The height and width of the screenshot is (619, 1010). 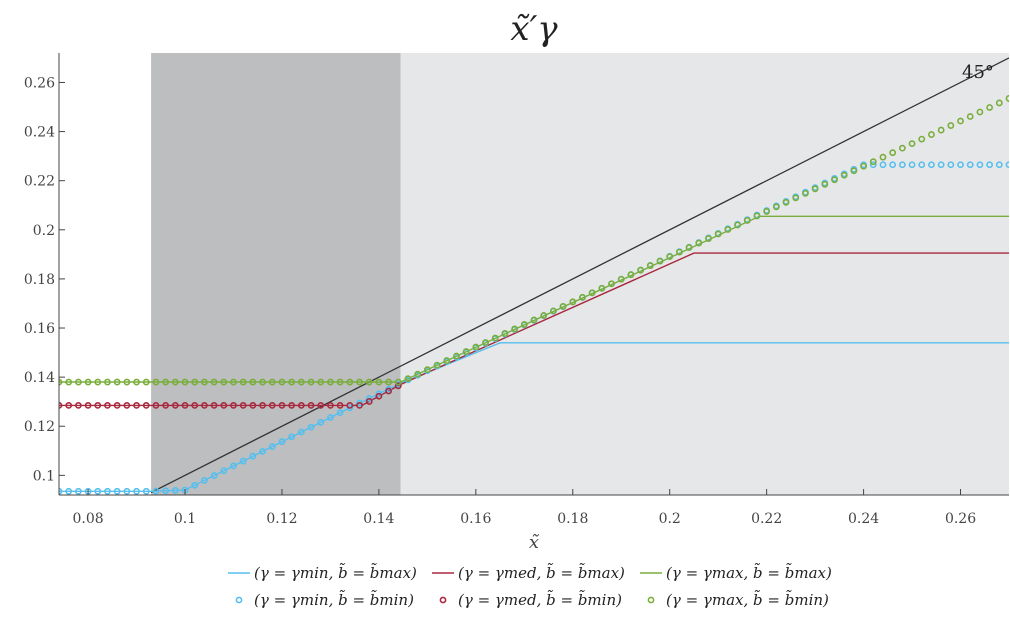 I want to click on y-tick-label: 0.22, so click(x=39, y=182).